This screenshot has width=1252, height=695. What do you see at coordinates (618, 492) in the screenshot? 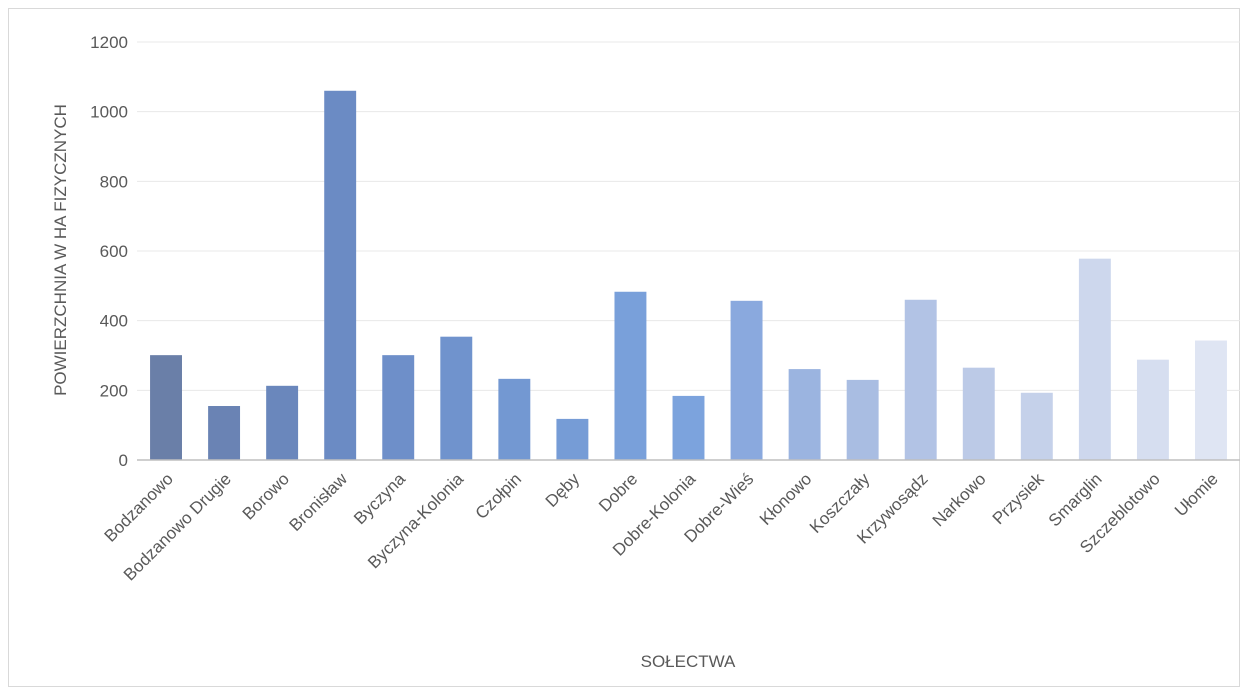
I see `x-tick-label: Dobre` at bounding box center [618, 492].